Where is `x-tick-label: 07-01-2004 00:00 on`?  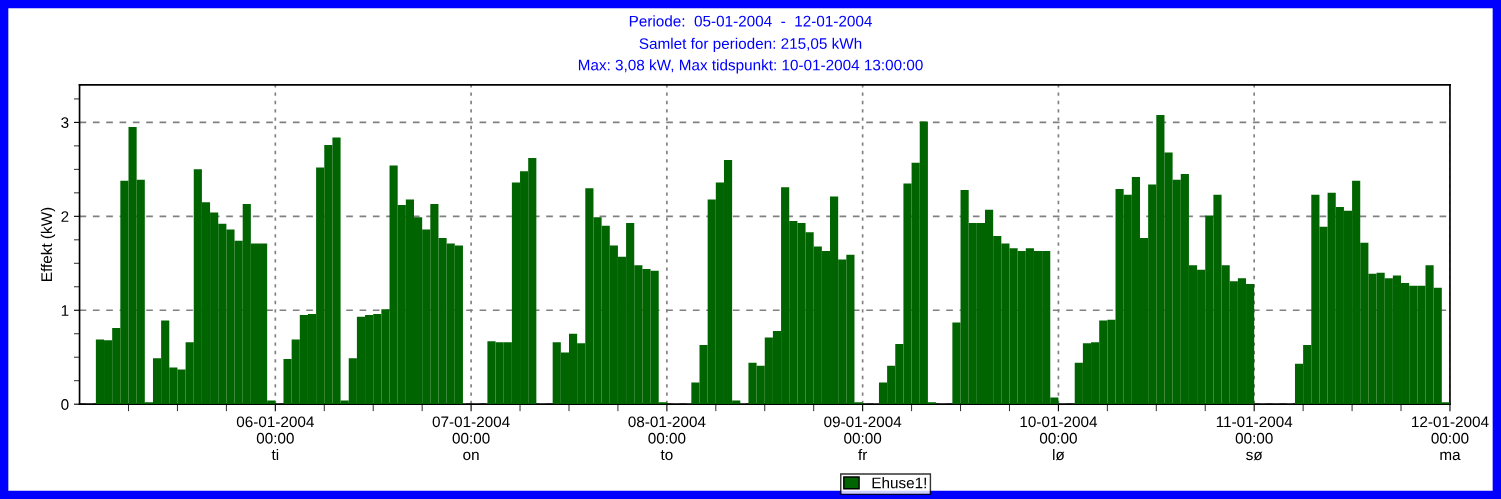 x-tick-label: 07-01-2004 00:00 on is located at coordinates (471, 438).